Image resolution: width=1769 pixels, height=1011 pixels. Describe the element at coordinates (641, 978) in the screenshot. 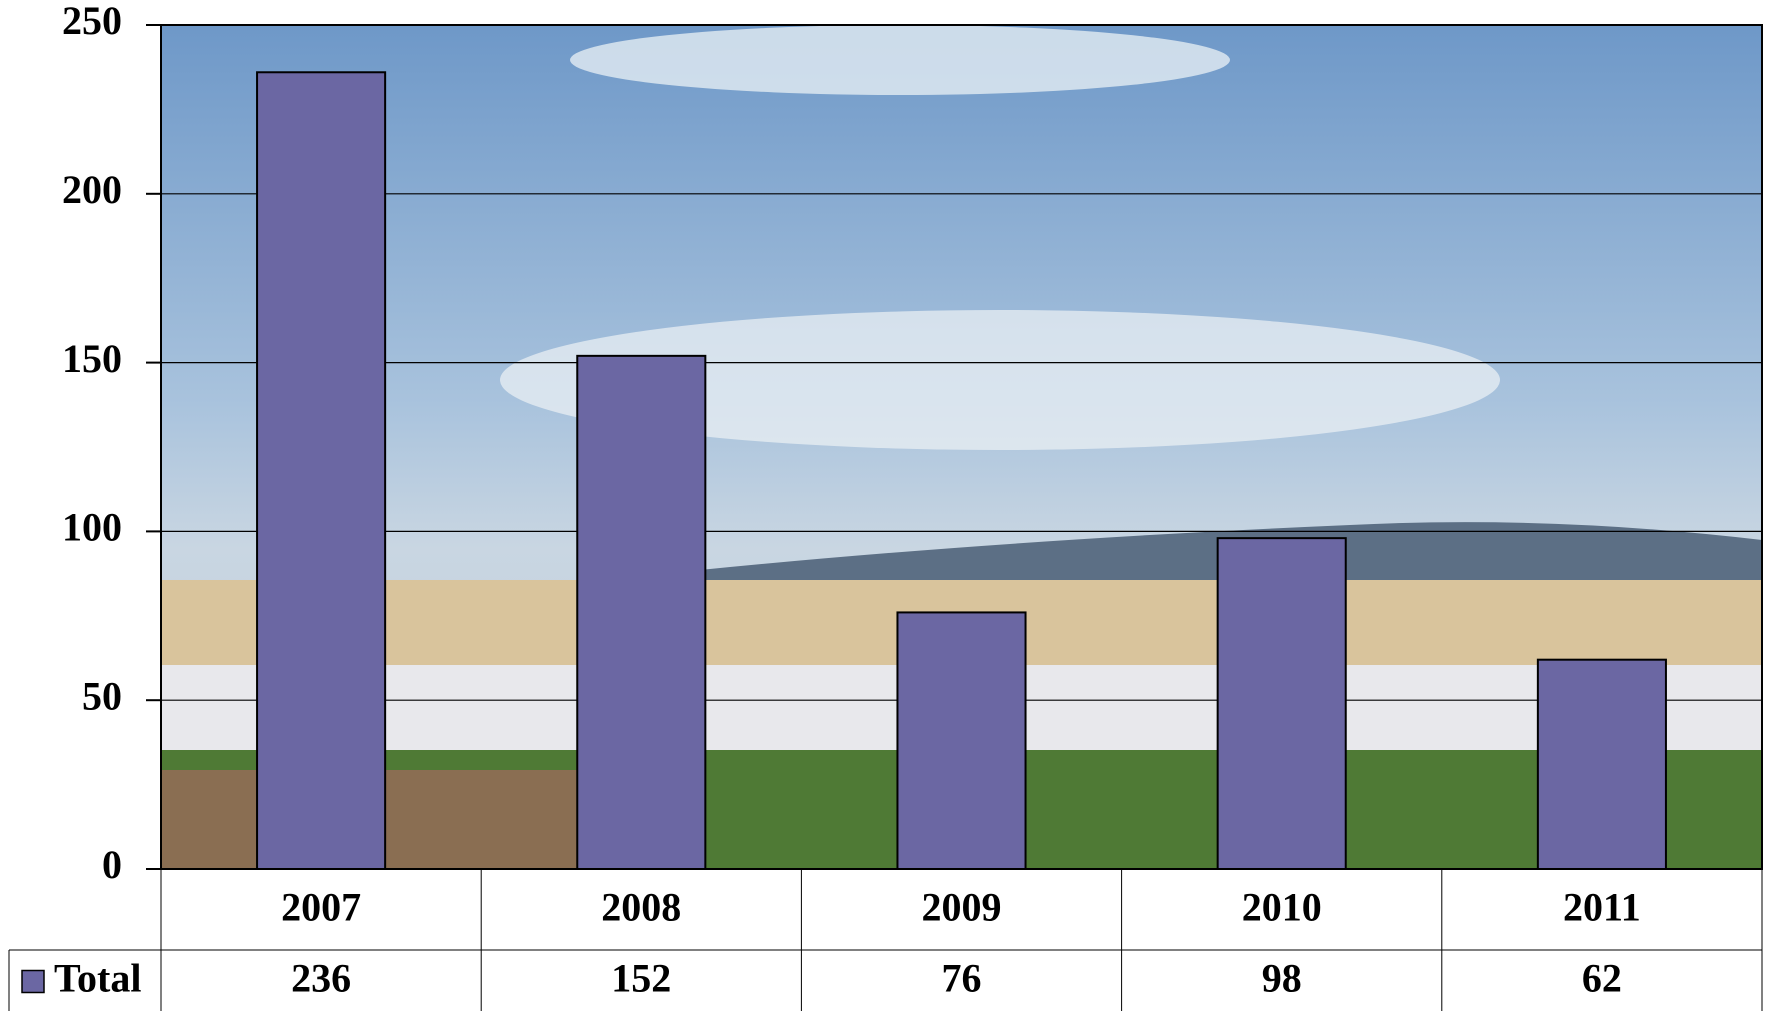

I see `table-value: 152` at that location.